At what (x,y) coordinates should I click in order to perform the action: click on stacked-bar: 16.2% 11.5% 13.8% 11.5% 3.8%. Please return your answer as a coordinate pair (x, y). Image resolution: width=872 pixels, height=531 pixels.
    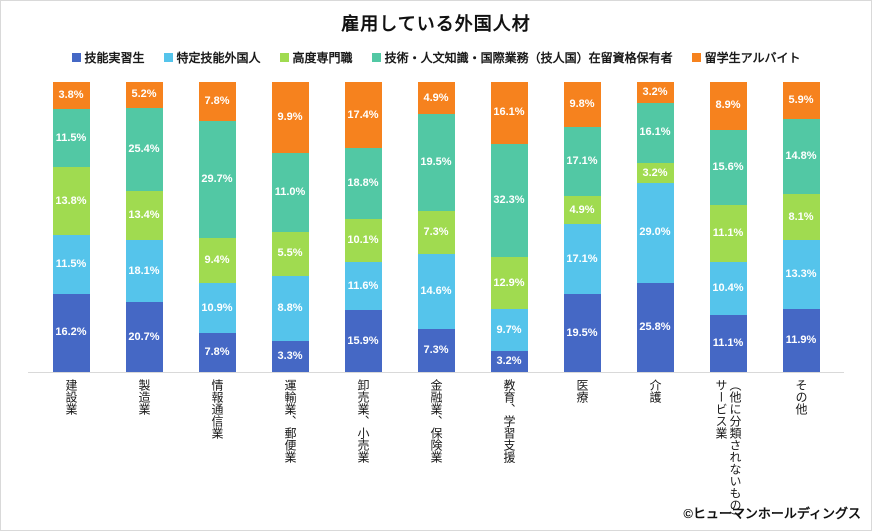
    Looking at the image, I should click on (71, 227).